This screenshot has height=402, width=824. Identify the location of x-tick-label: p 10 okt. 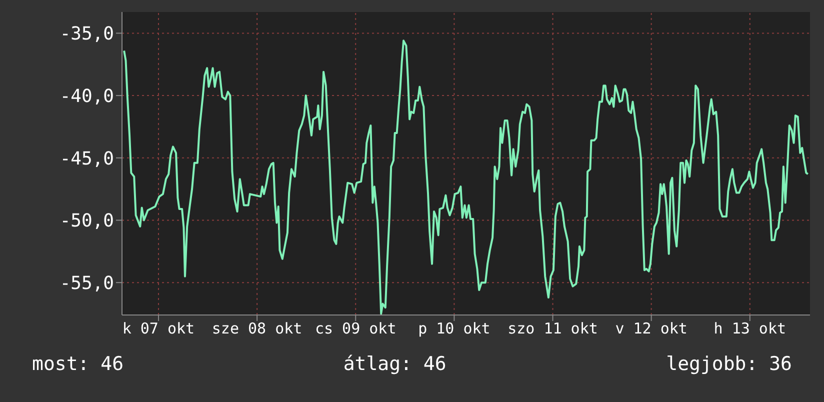
(454, 329).